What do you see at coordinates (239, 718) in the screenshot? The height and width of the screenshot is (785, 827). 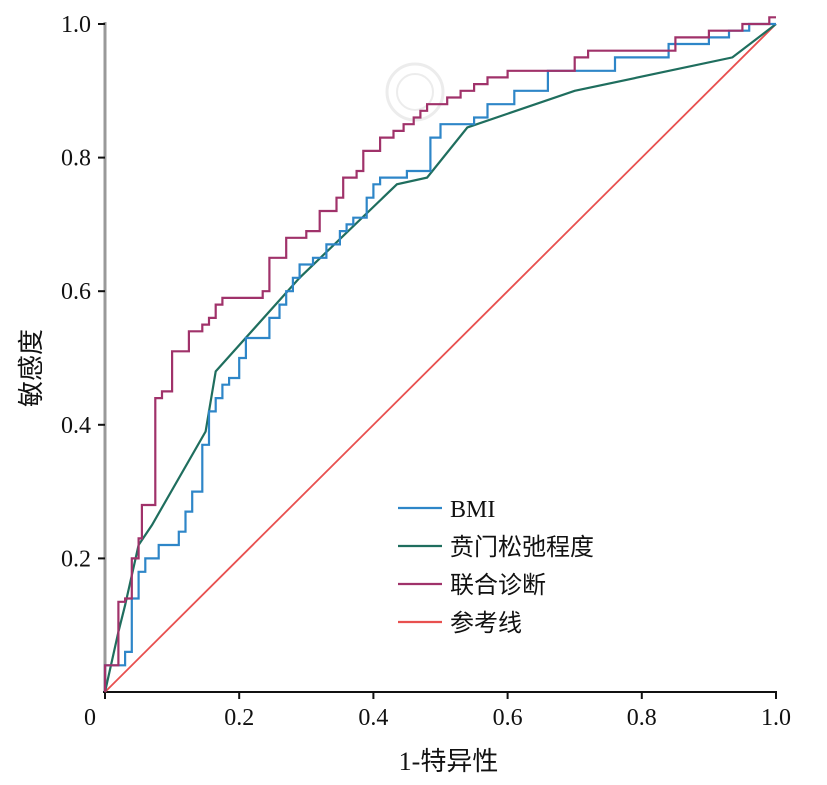 I see `x-tick-label: 0.2` at bounding box center [239, 718].